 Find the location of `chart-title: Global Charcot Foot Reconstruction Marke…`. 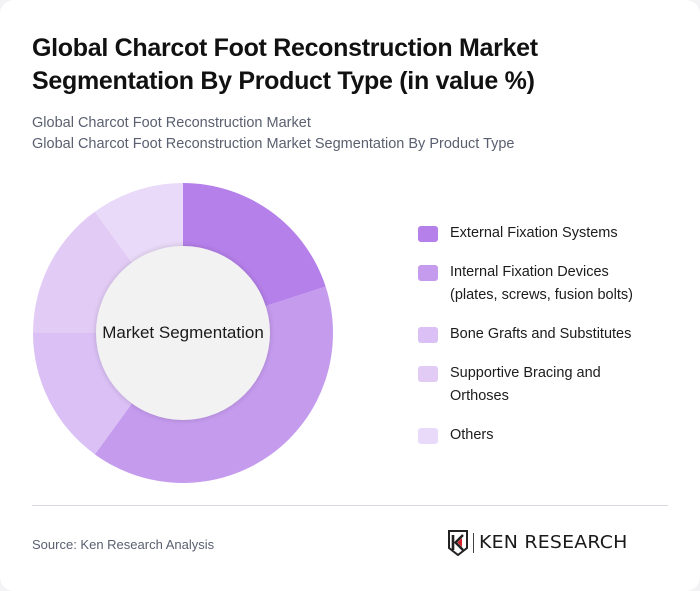

chart-title: Global Charcot Foot Reconstruction Marke… is located at coordinates (285, 64).